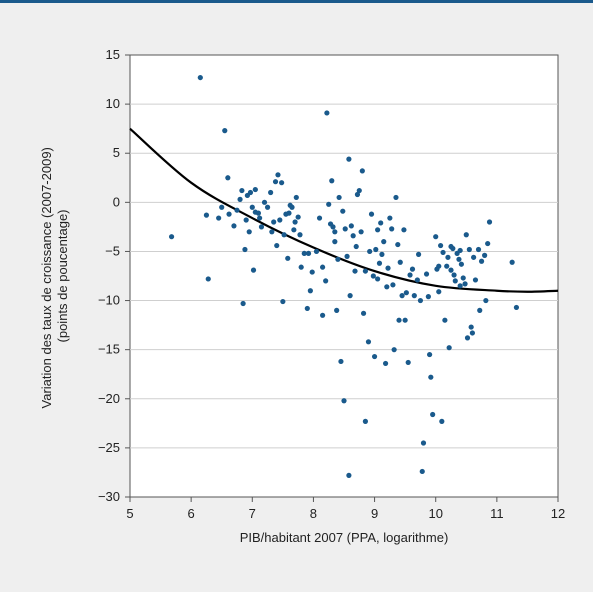  Describe the element at coordinates (116, 201) in the screenshot. I see `y-tick-label: 0` at that location.